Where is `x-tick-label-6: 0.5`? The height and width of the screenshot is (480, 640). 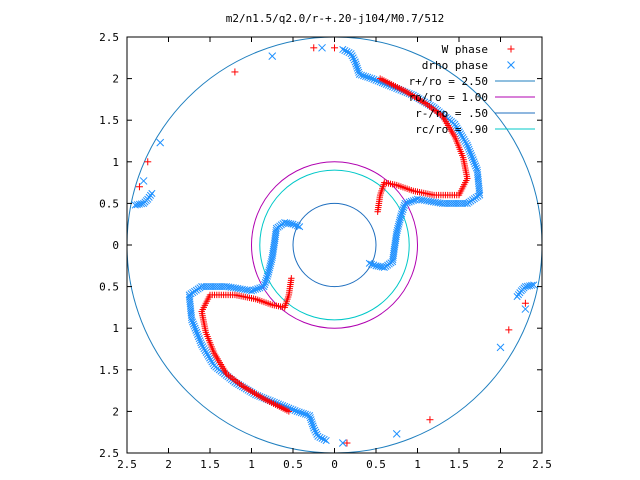
x-tick-label-6: 0.5 is located at coordinates (376, 464).